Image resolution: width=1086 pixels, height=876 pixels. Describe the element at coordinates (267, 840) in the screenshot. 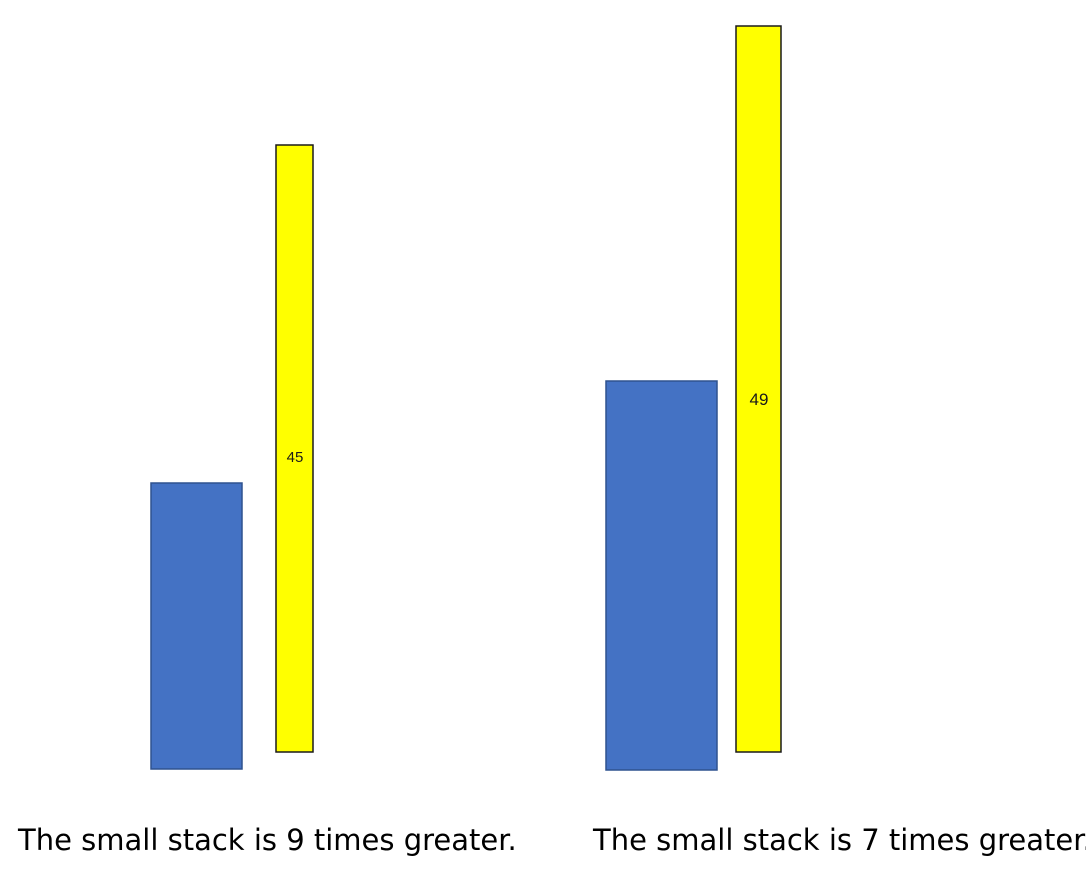

I see `comparison-caption: The small stack is 9 times greater.` at that location.